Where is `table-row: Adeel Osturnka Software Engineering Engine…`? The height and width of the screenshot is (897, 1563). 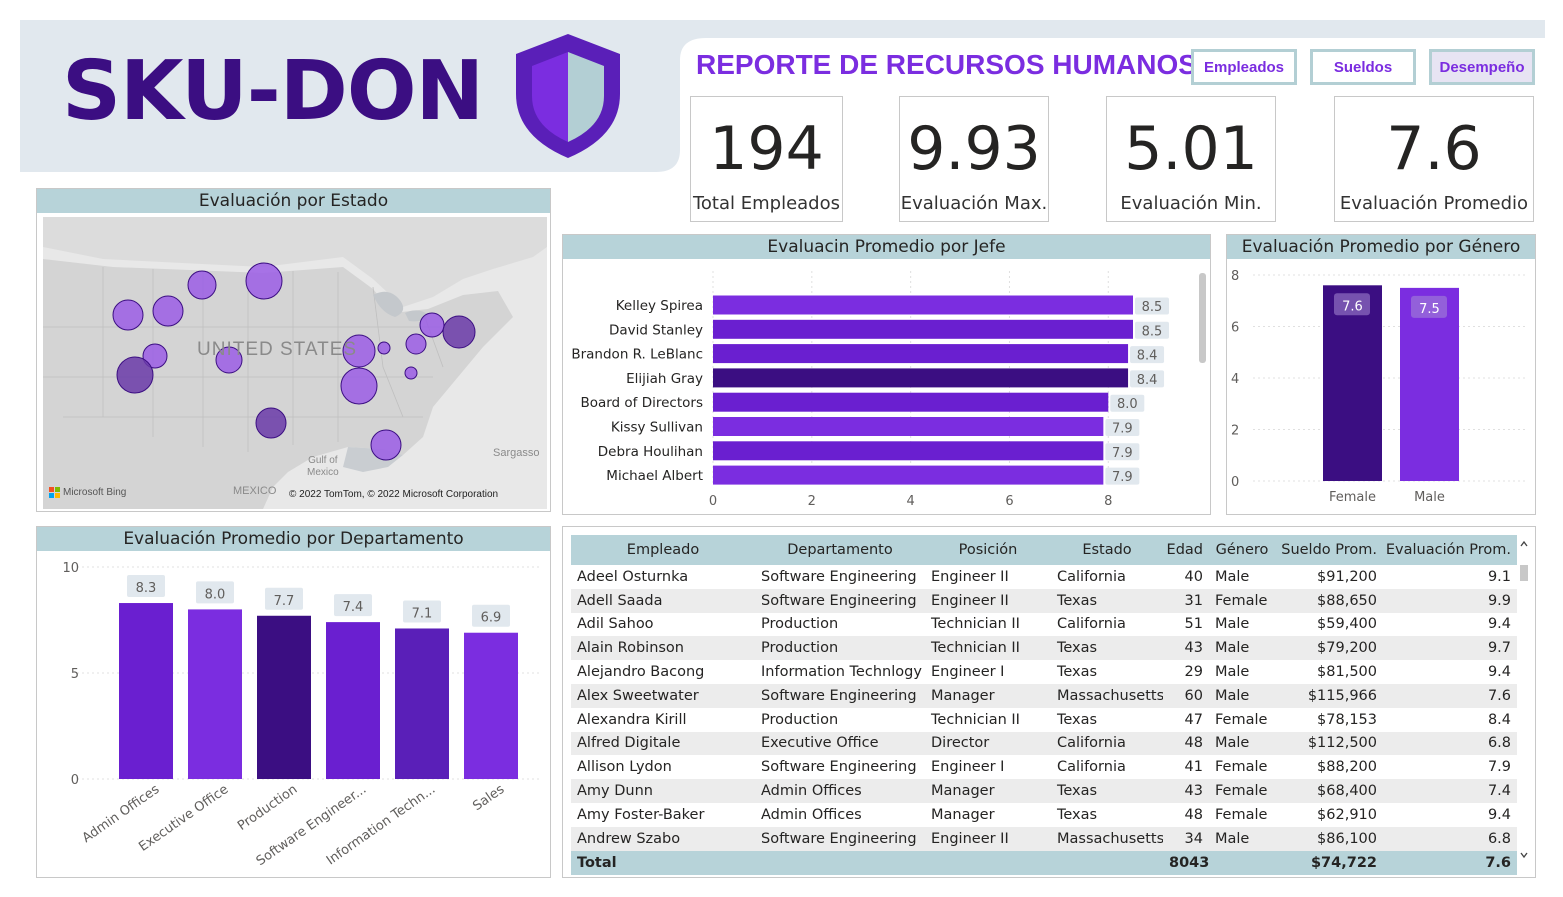 table-row: Adeel Osturnka Software Engineering Engine… is located at coordinates (1044, 577).